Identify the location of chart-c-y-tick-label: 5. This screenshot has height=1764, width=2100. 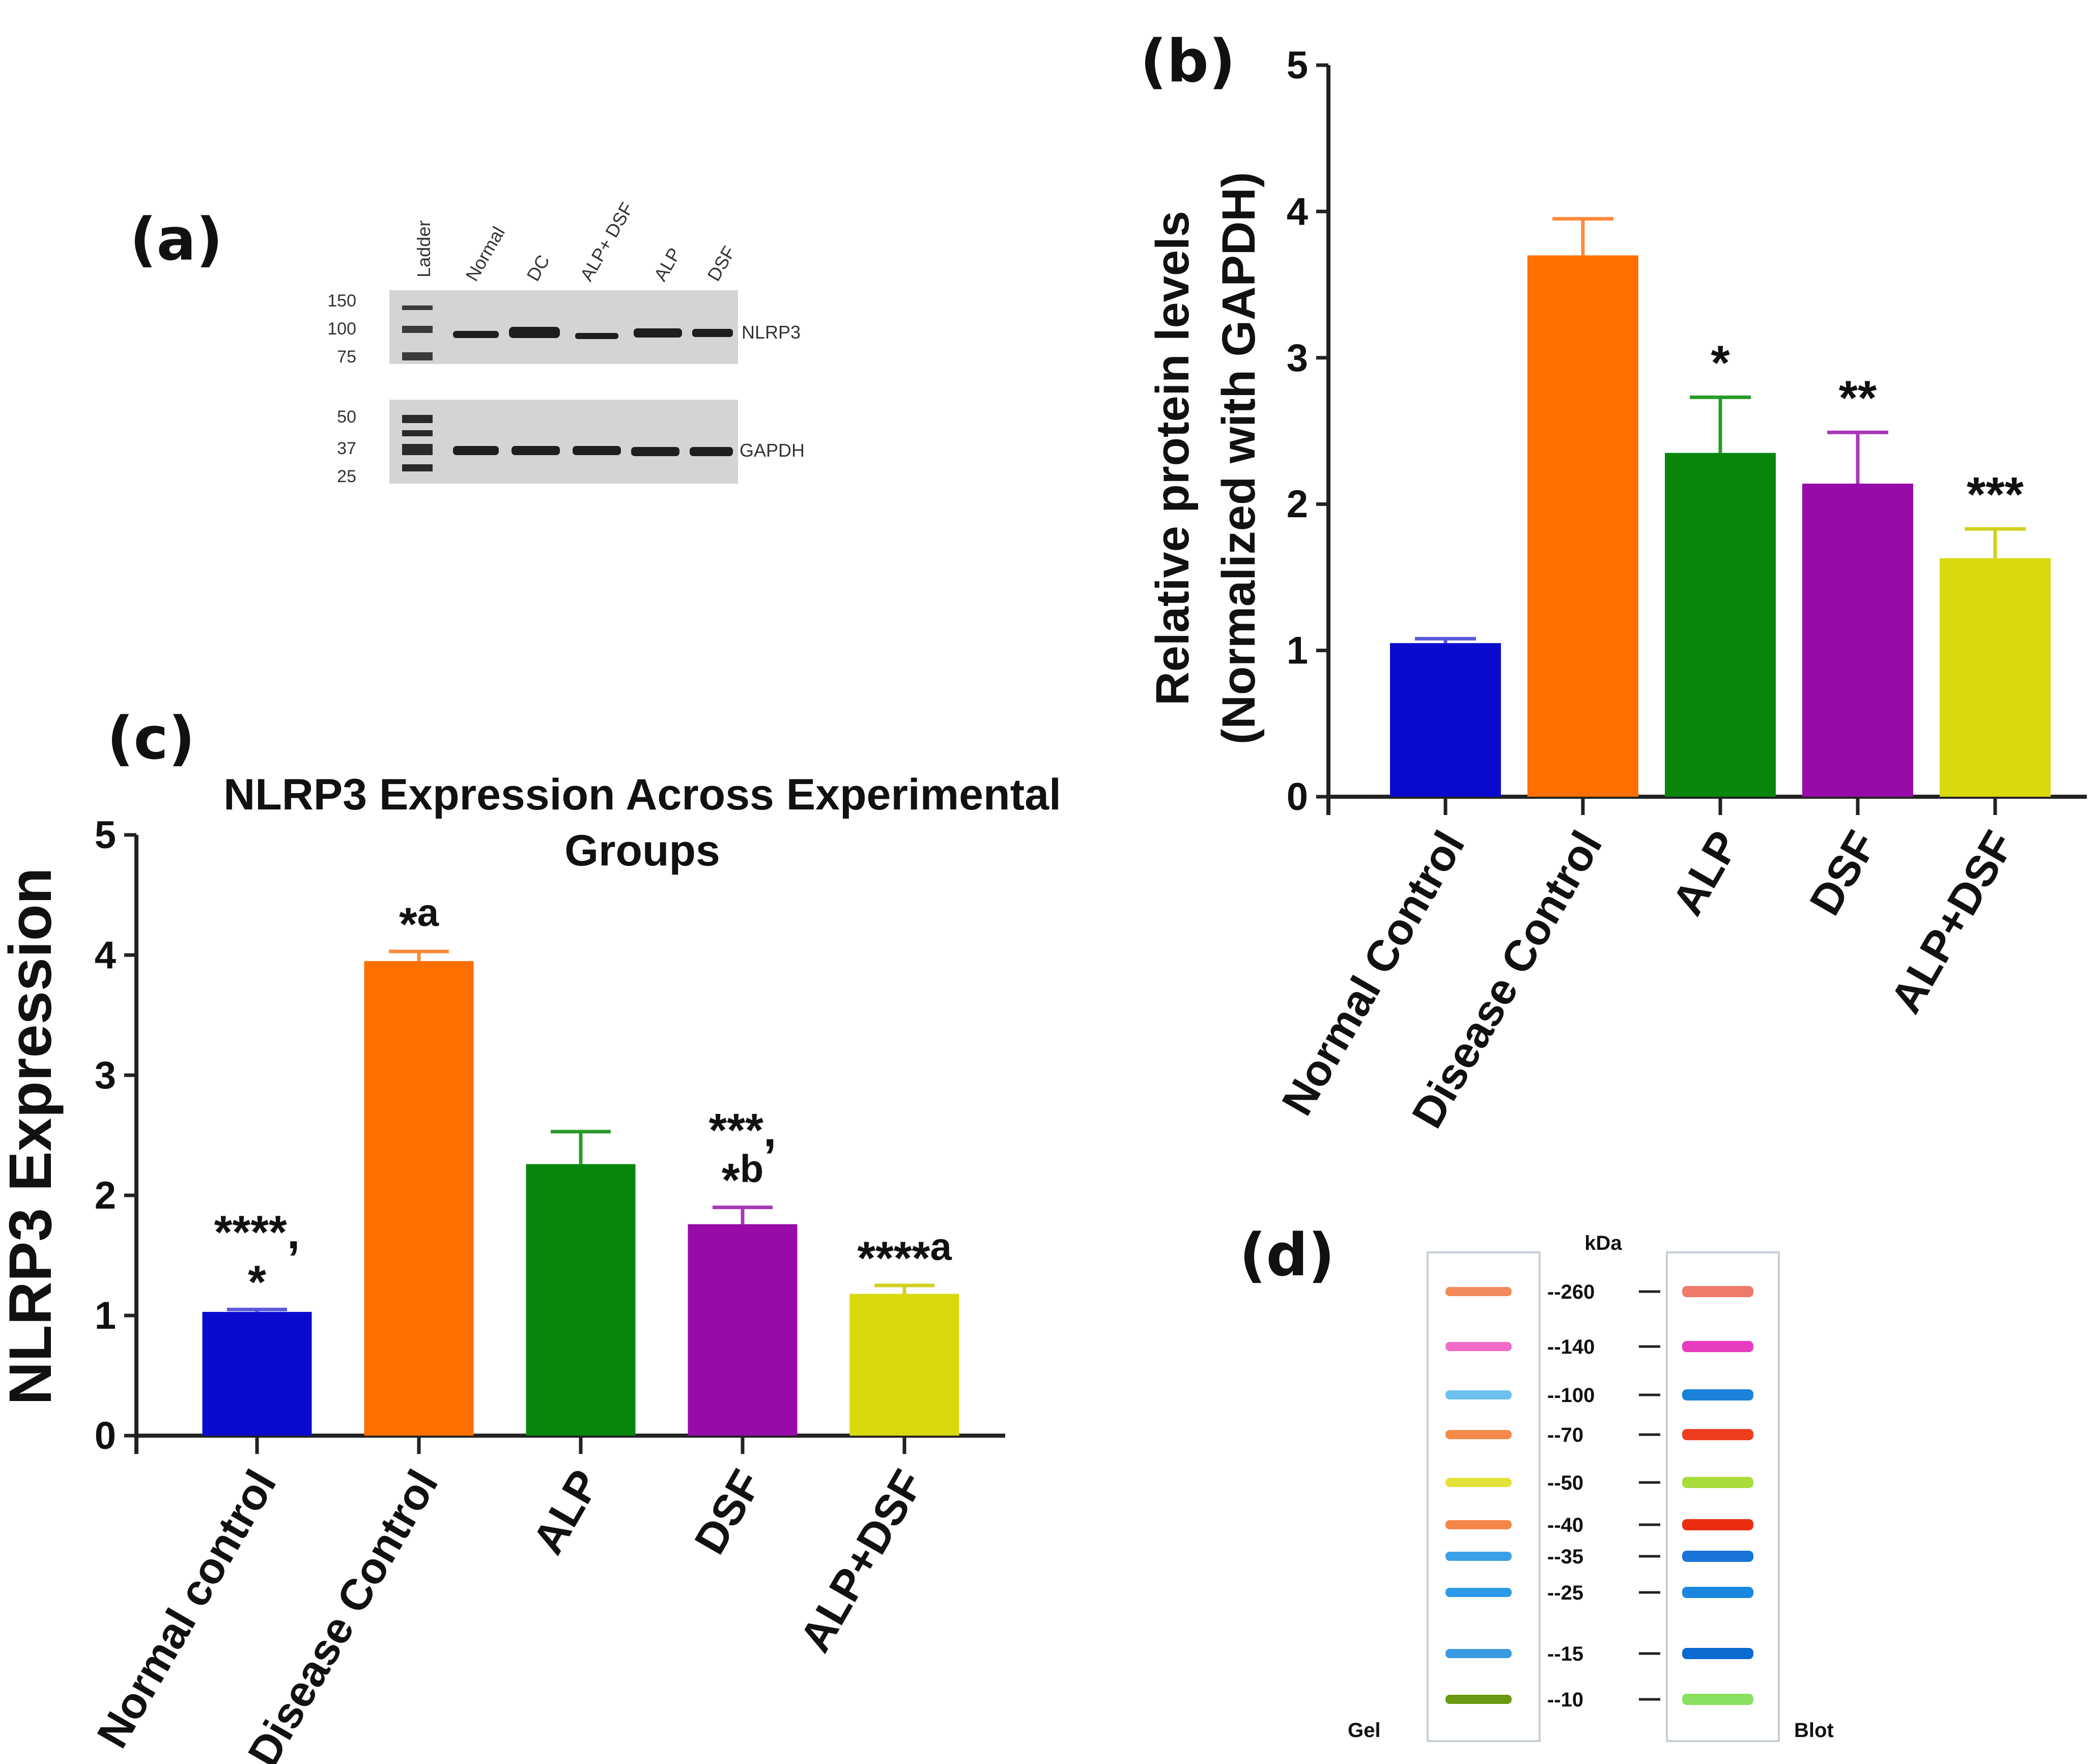
(105, 835).